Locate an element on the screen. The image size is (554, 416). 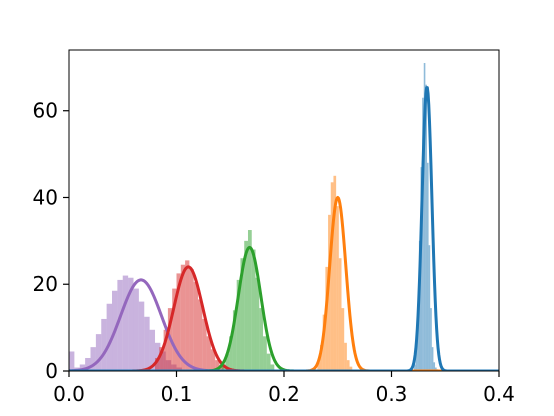
x-tick-label: 0.3 is located at coordinates (392, 394).